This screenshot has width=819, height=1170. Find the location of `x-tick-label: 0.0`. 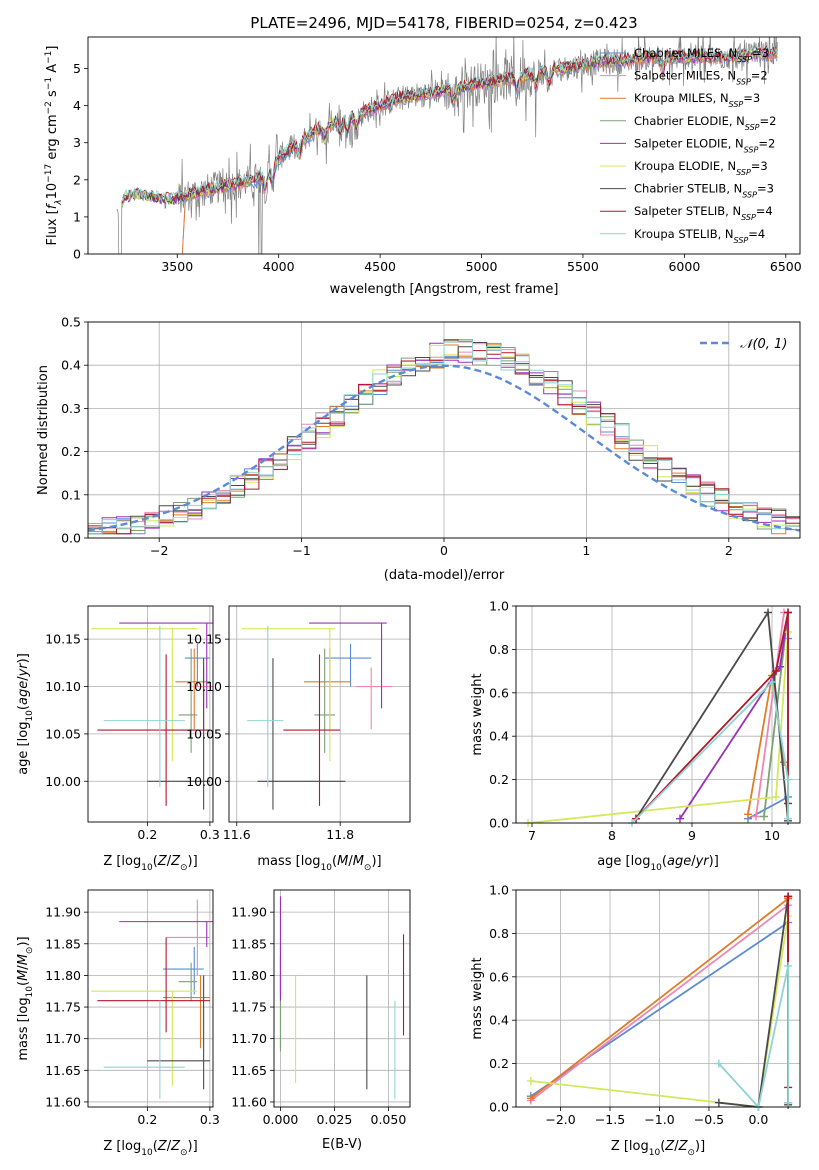

x-tick-label: 0.0 is located at coordinates (758, 1119).